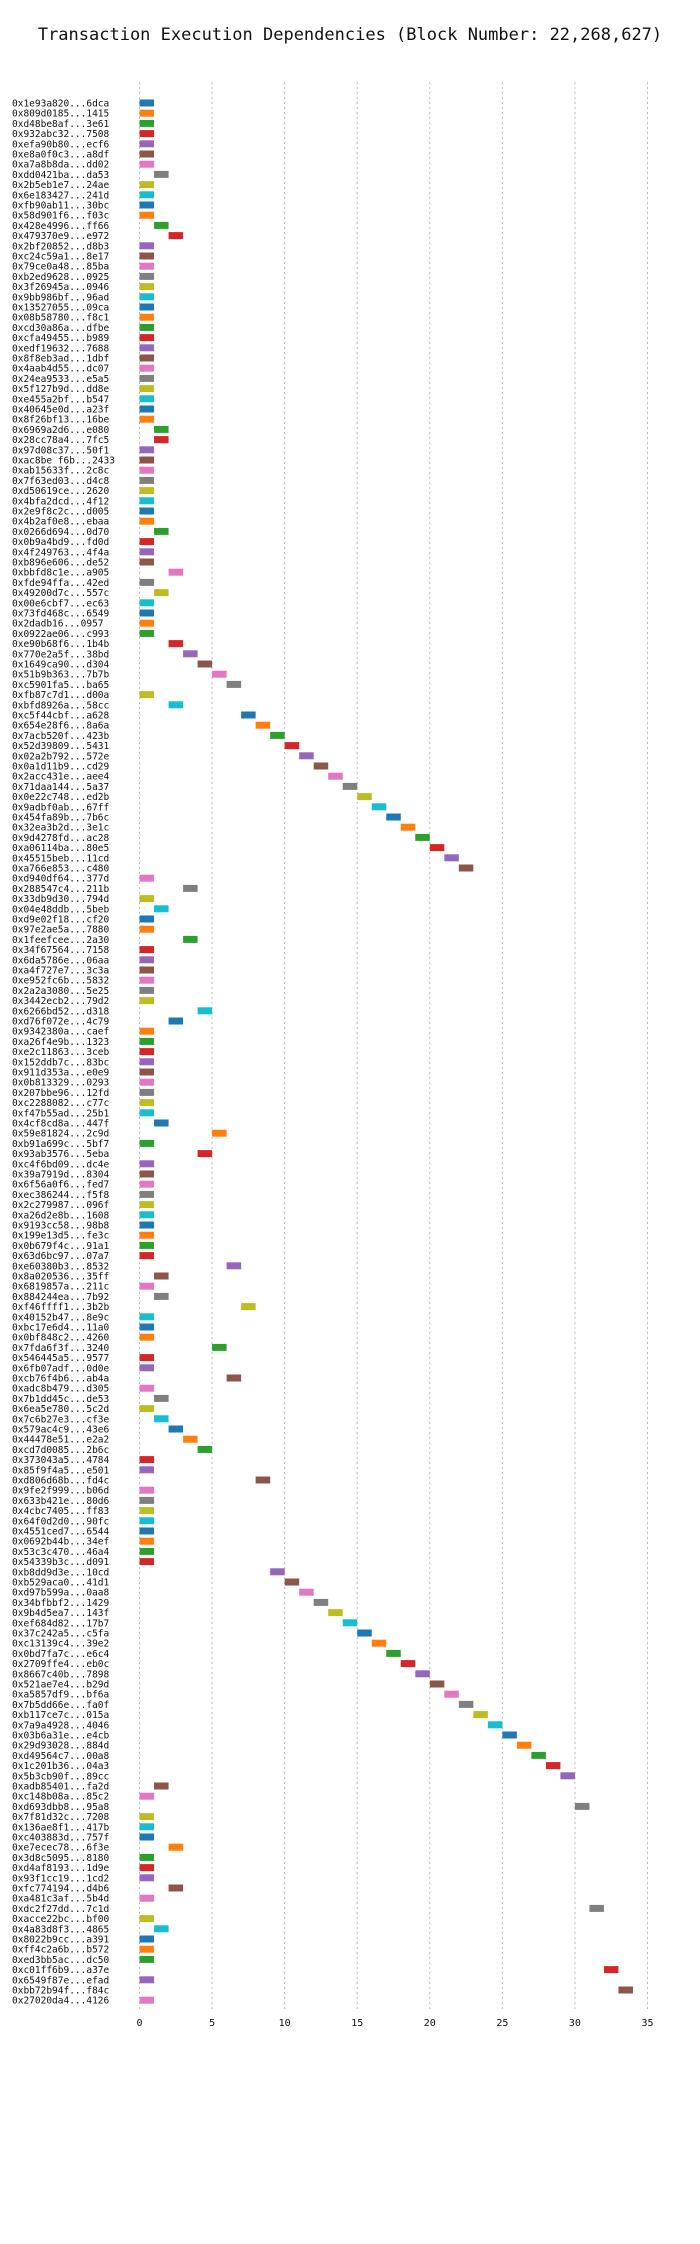 The width and height of the screenshot is (700, 2244). What do you see at coordinates (61, 1052) in the screenshot?
I see `tx-label: 0xe2c11863...3ceb` at bounding box center [61, 1052].